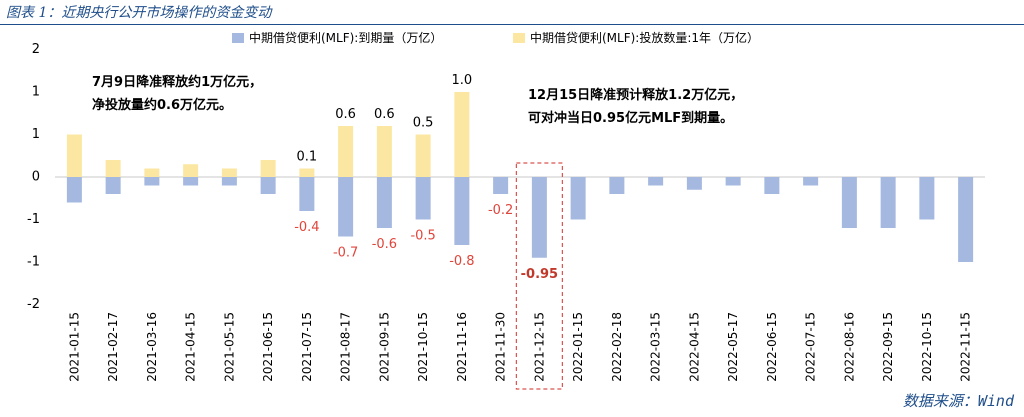 This screenshot has height=417, width=1024. I want to click on x-tick-label: 2022-08-16, so click(849, 347).